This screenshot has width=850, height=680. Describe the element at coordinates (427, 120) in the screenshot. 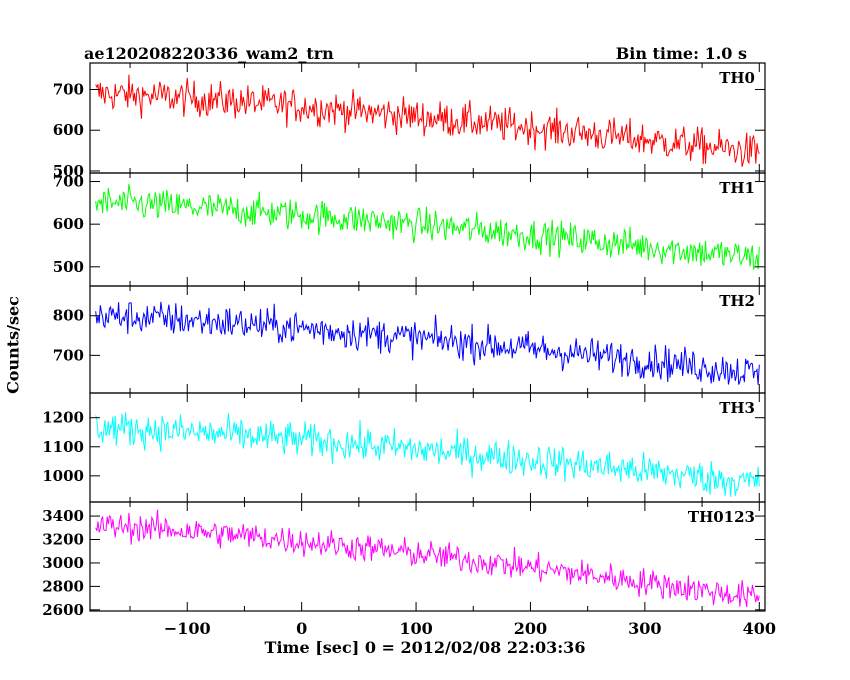

I see `series-line-th0` at that location.